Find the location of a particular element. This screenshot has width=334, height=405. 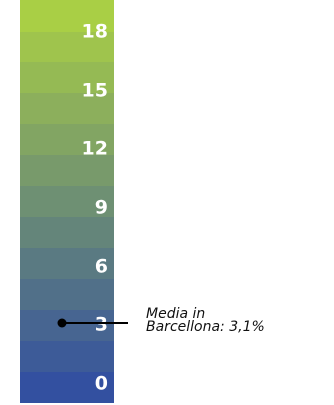

tick-label: 6 is located at coordinates (101, 266).